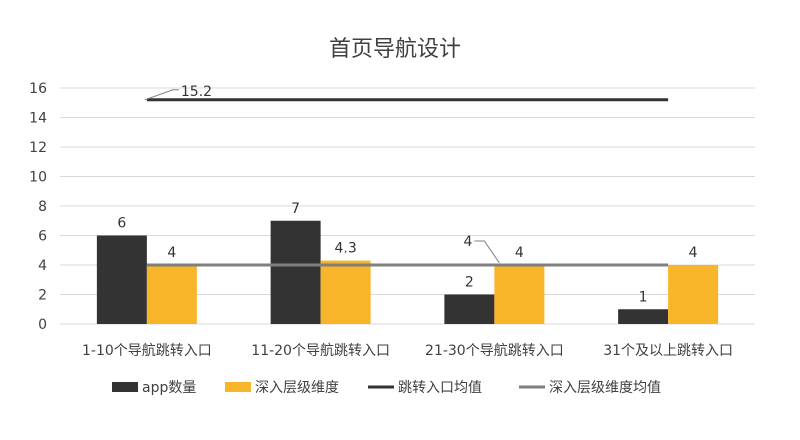  I want to click on legend-item-1: 深入层级维度, so click(282, 388).